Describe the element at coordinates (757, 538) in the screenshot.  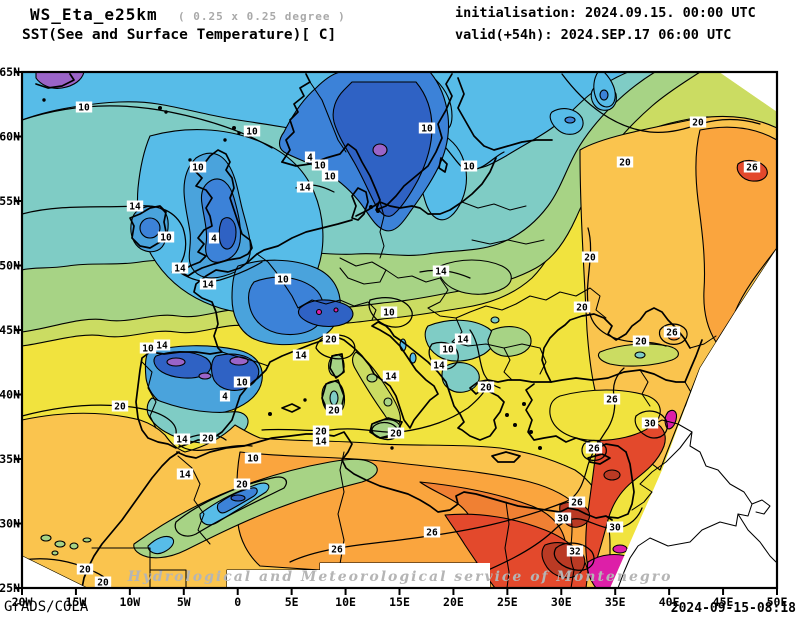
I see `political-borders-shape` at that location.